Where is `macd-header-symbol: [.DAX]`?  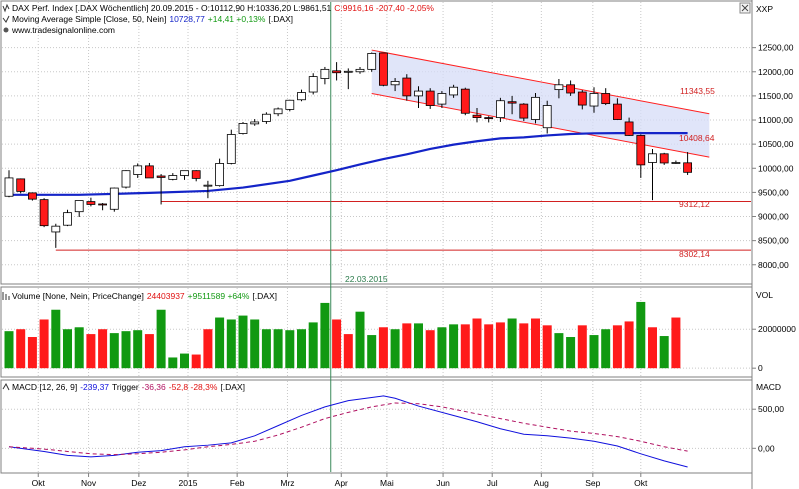
macd-header-symbol: [.DAX] is located at coordinates (232, 387).